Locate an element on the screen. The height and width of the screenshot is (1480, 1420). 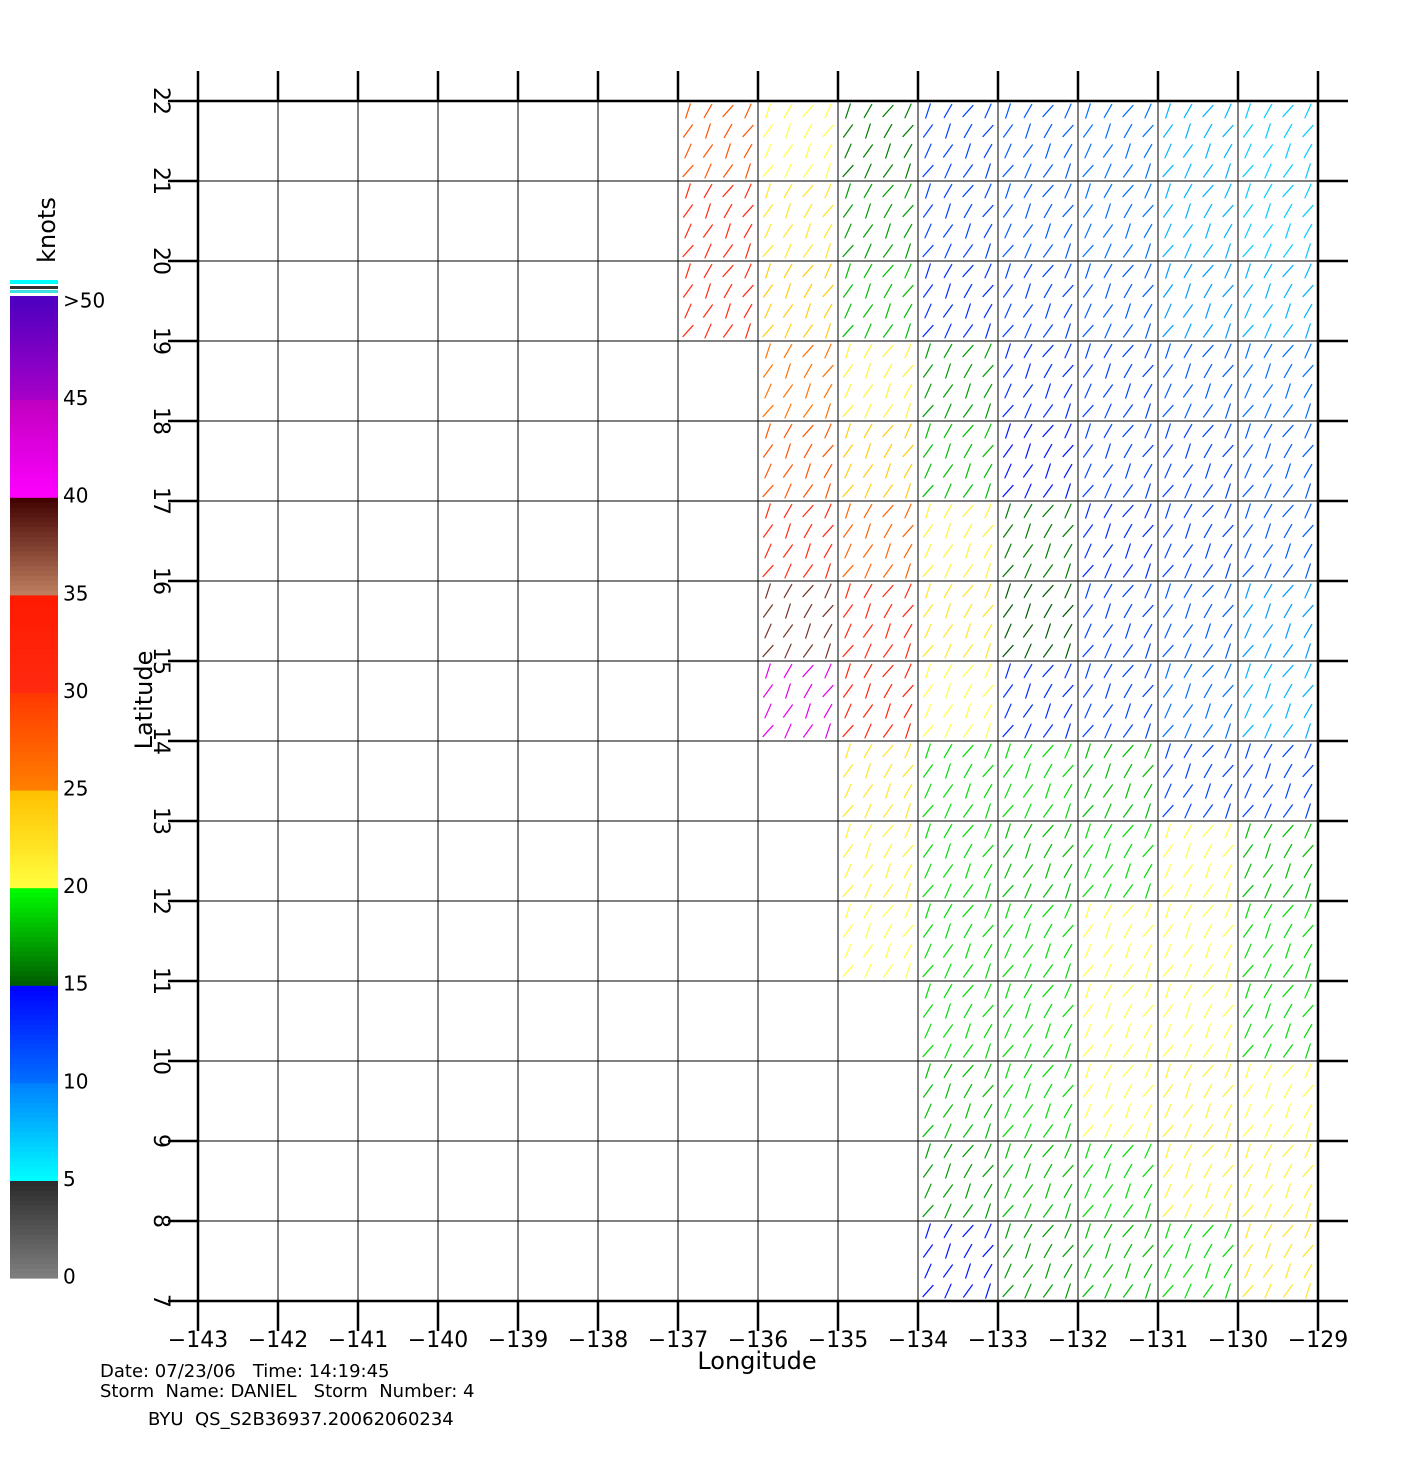
y-tick-label: 21 is located at coordinates (160, 181).